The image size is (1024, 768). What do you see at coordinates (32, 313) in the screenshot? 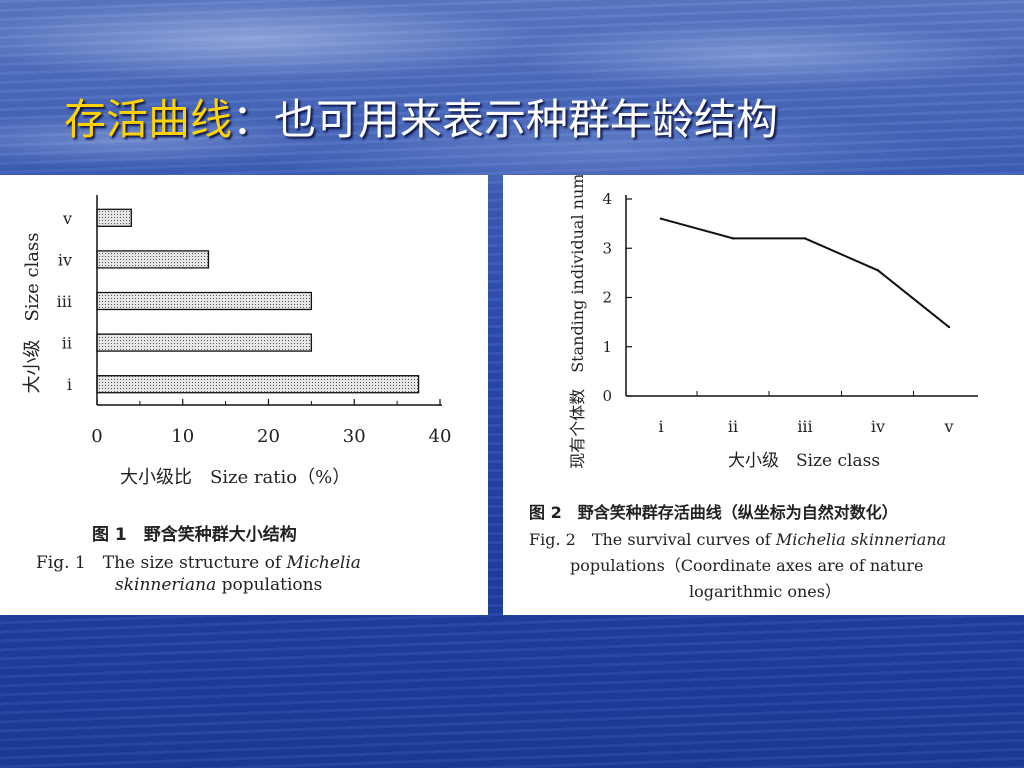
I see `y-axis-label: 大小级 Size class` at bounding box center [32, 313].